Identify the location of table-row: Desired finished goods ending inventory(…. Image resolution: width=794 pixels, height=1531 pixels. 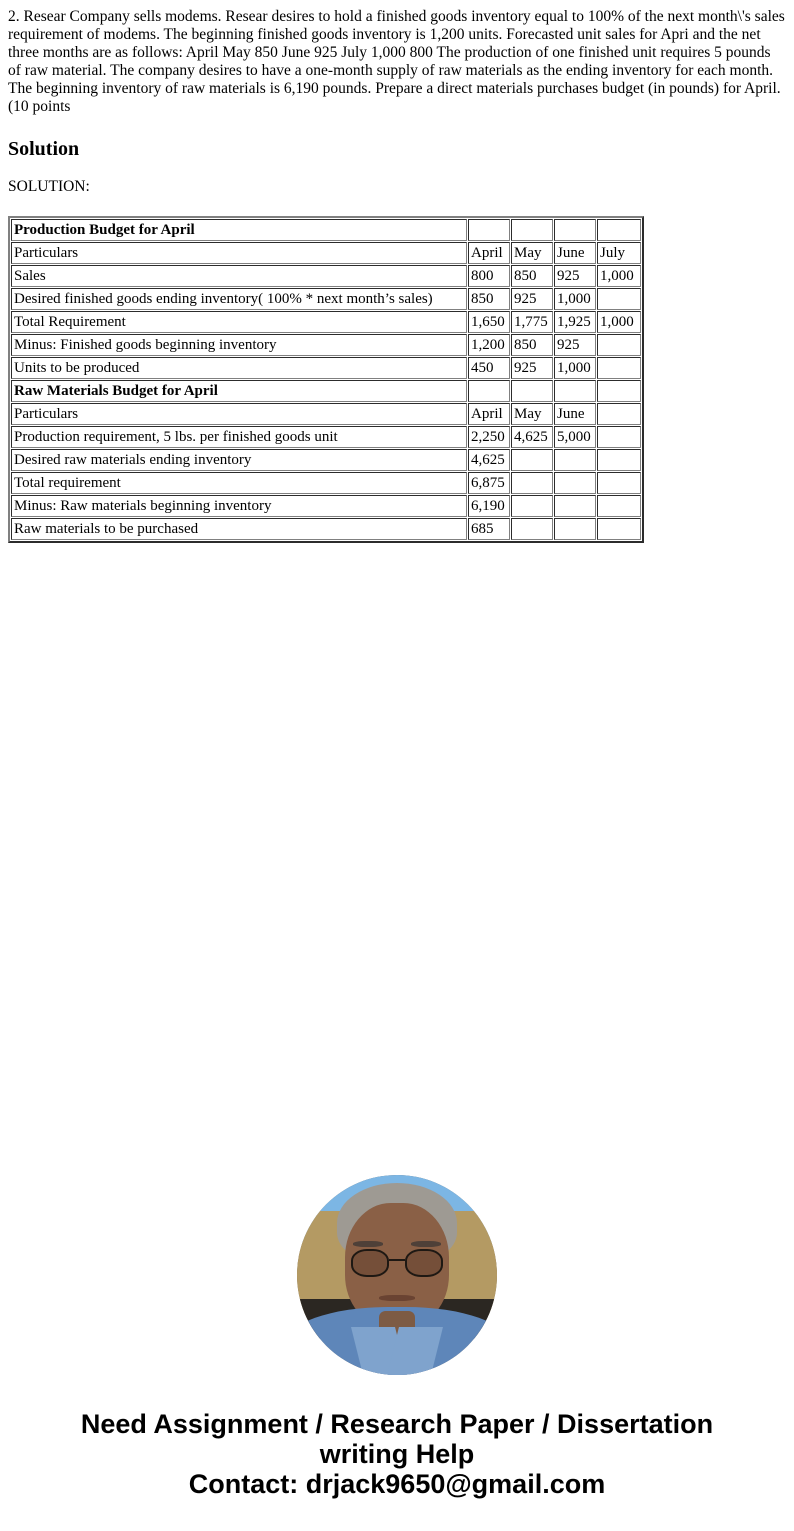
(326, 299).